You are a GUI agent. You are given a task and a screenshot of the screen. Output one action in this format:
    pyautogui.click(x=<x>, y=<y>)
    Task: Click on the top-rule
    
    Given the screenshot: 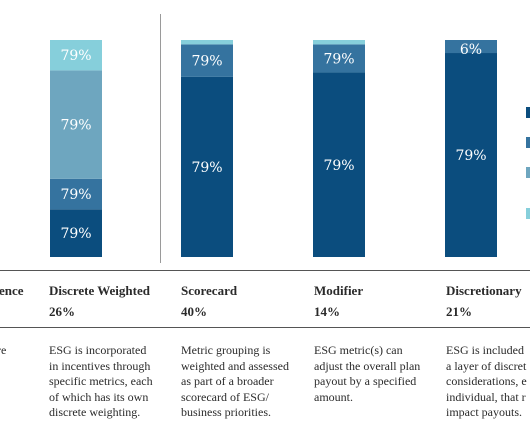 What is the action you would take?
    pyautogui.click(x=265, y=270)
    